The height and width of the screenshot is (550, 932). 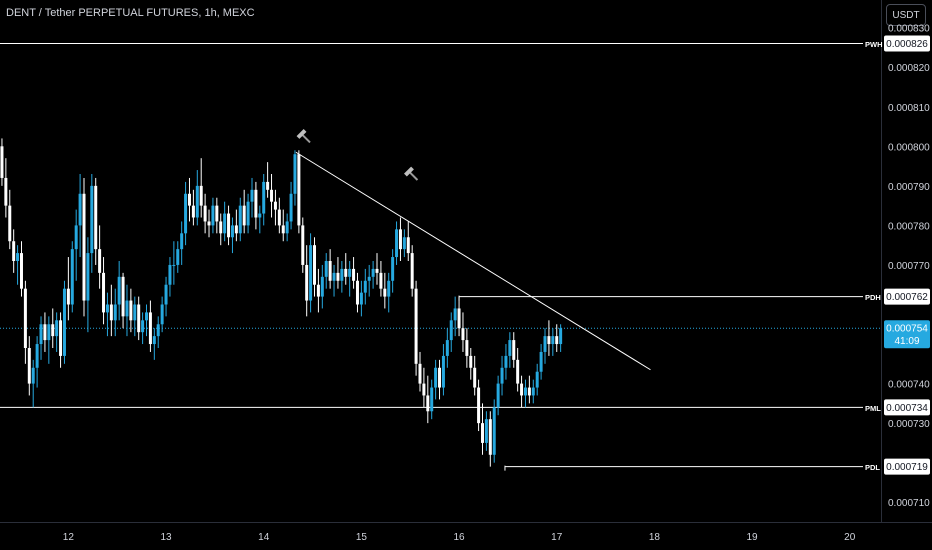 What do you see at coordinates (909, 29) in the screenshot?
I see `price-tick-label: 0.000830` at bounding box center [909, 29].